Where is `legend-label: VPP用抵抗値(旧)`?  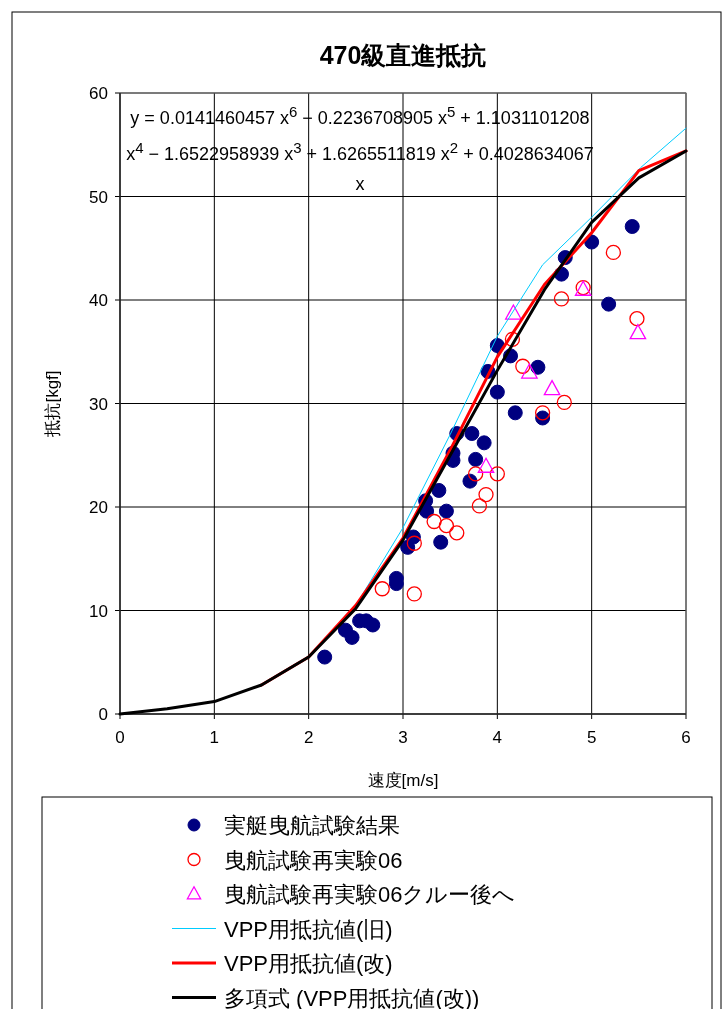
legend-label: VPP用抵抗値(旧) is located at coordinates (308, 929).